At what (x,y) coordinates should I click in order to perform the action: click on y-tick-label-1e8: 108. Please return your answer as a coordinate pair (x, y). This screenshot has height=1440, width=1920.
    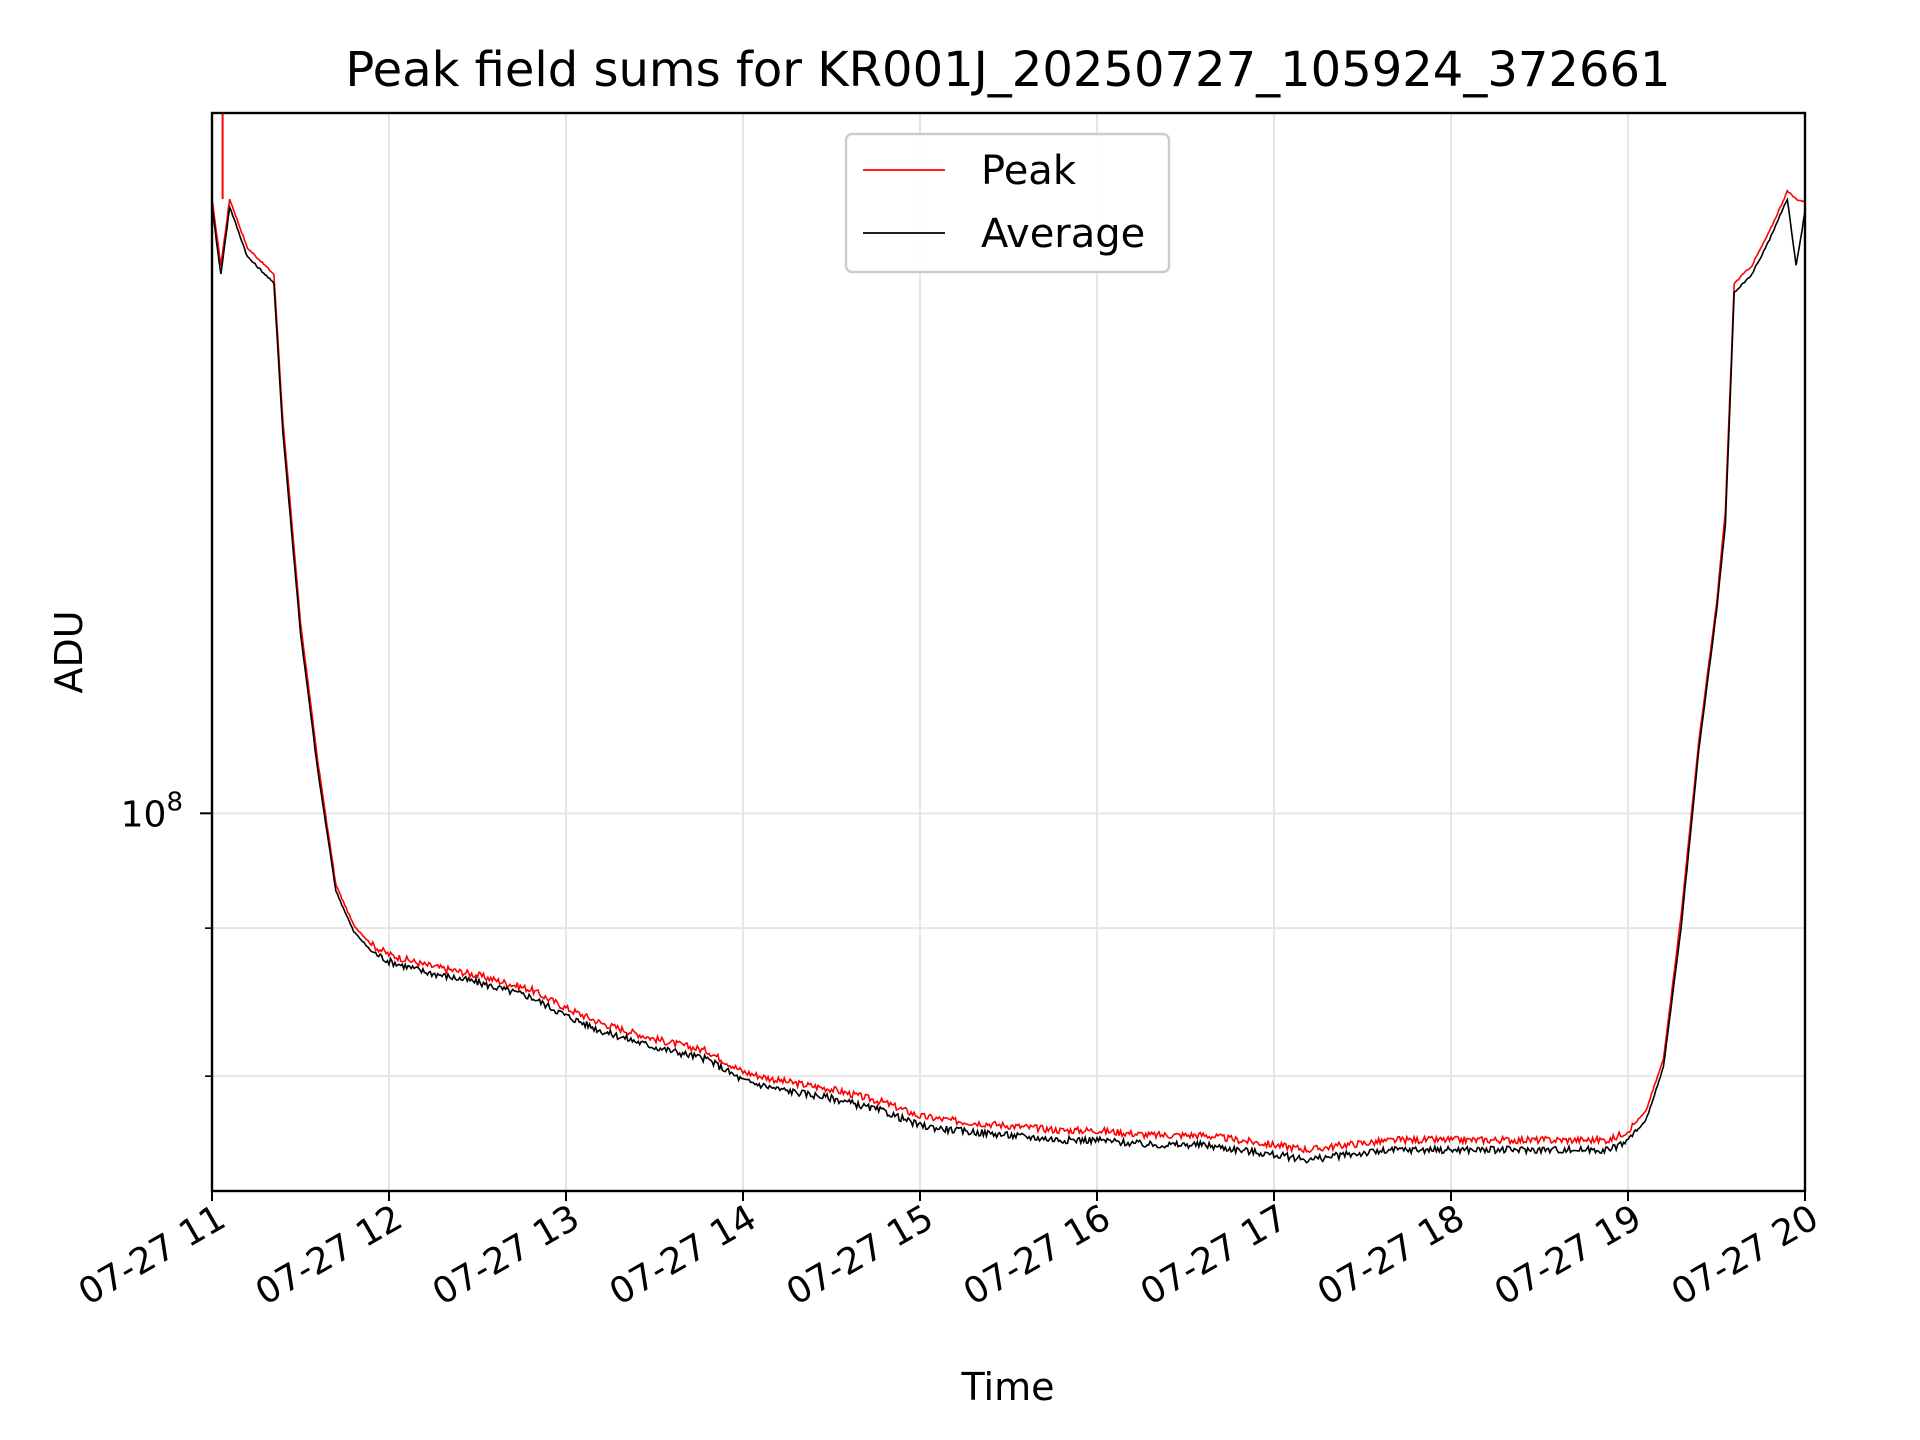
    Looking at the image, I should click on (152, 811).